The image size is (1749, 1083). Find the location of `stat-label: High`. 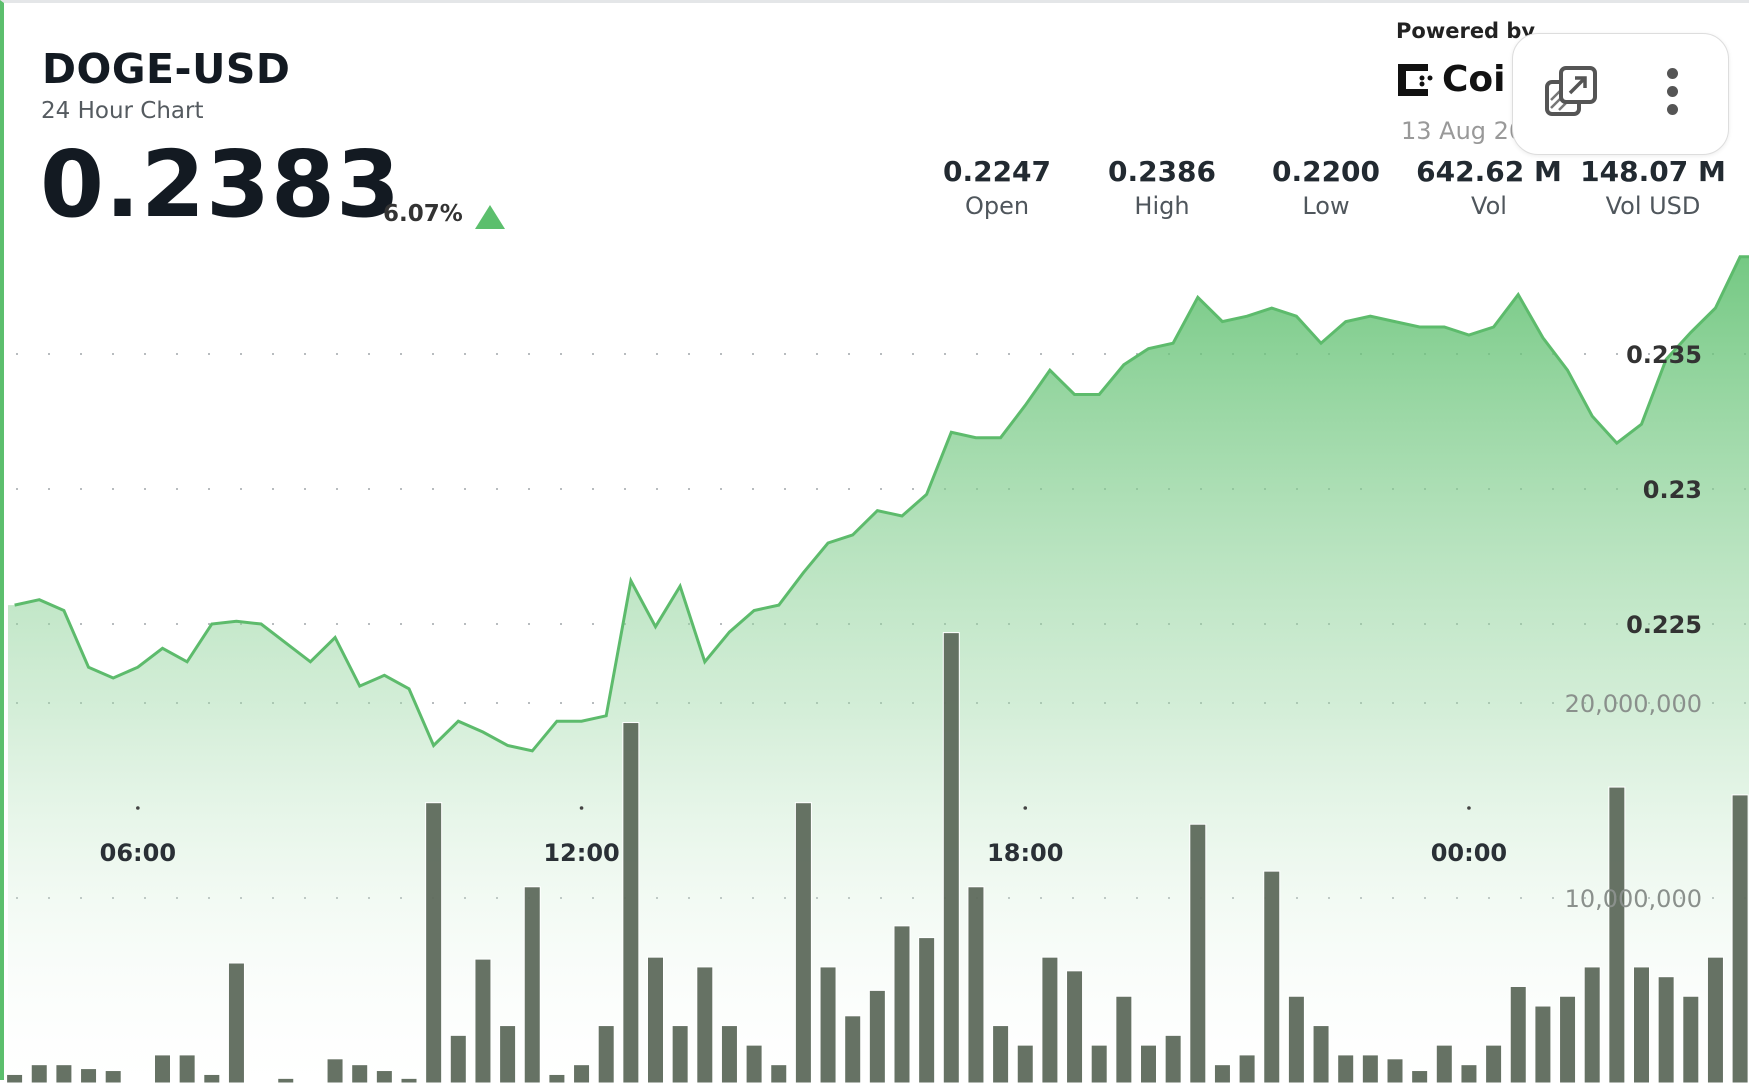

stat-label: High is located at coordinates (1162, 206).